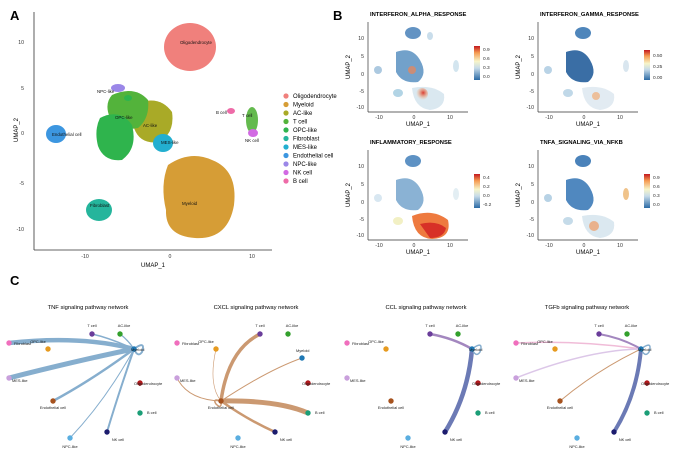 This screenshot has width=673, height=462. I want to click on legend-item: NK cell, so click(302, 174).